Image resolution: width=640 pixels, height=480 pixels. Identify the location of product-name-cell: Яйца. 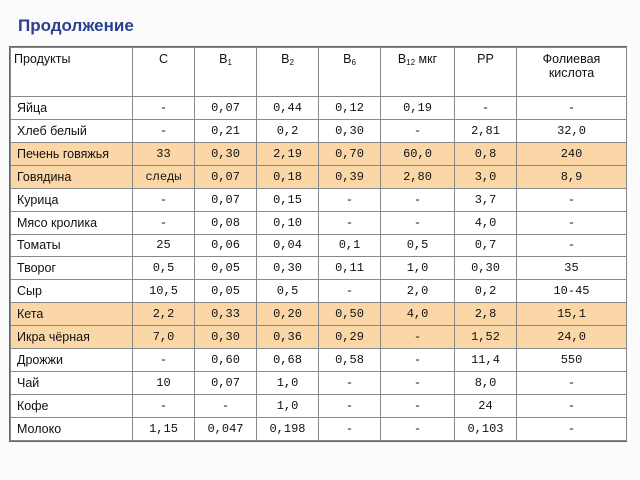
(71, 108).